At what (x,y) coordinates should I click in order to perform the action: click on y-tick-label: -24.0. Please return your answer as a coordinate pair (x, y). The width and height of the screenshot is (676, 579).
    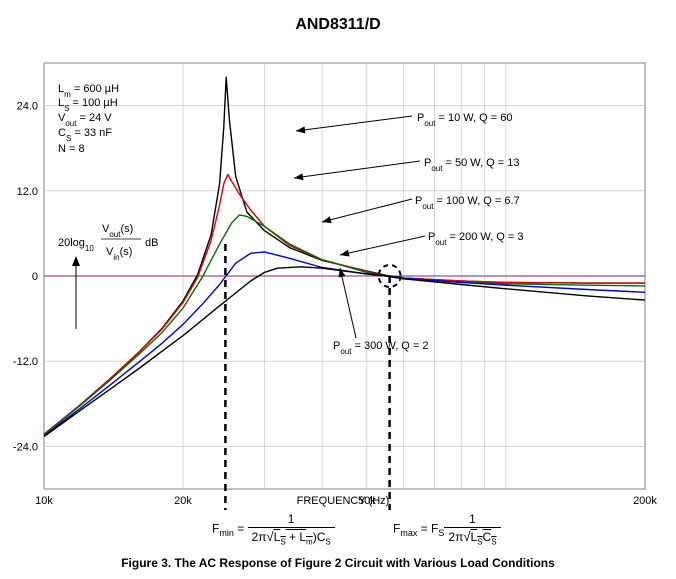
    Looking at the image, I should click on (25, 447).